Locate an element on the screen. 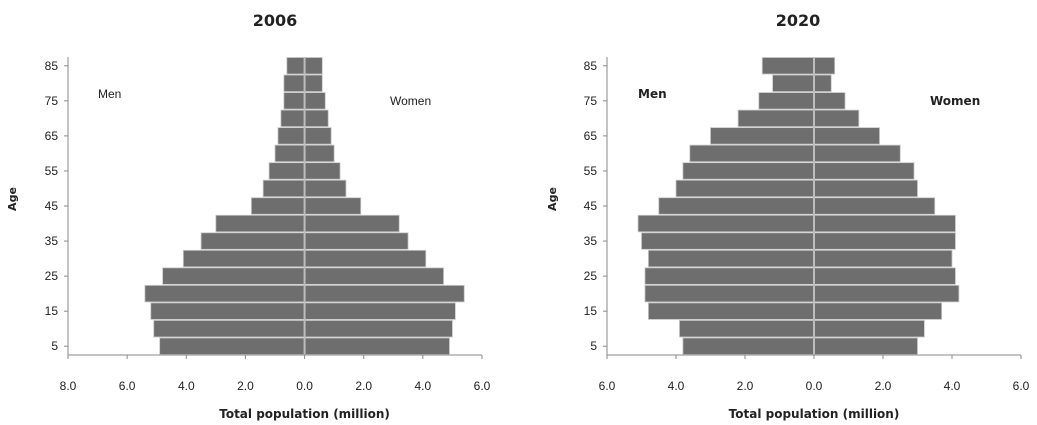  y-tick-label: 15 is located at coordinates (591, 311).